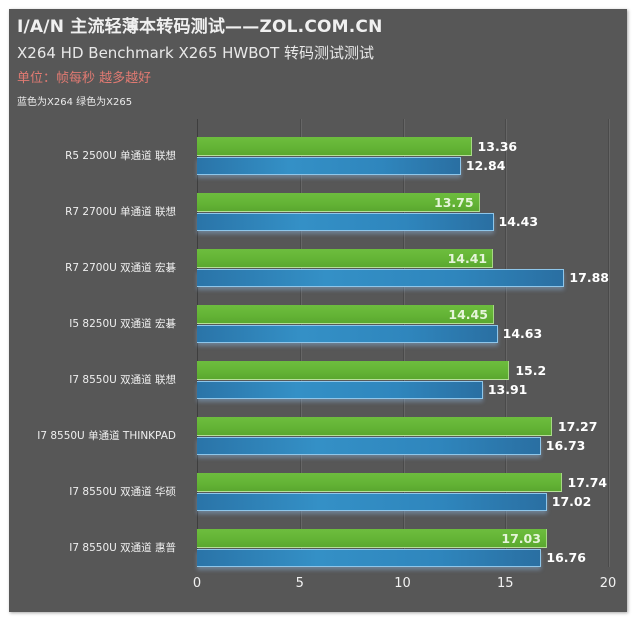 The height and width of the screenshot is (625, 640). Describe the element at coordinates (566, 557) in the screenshot. I see `value-label-x264: 16.76` at that location.